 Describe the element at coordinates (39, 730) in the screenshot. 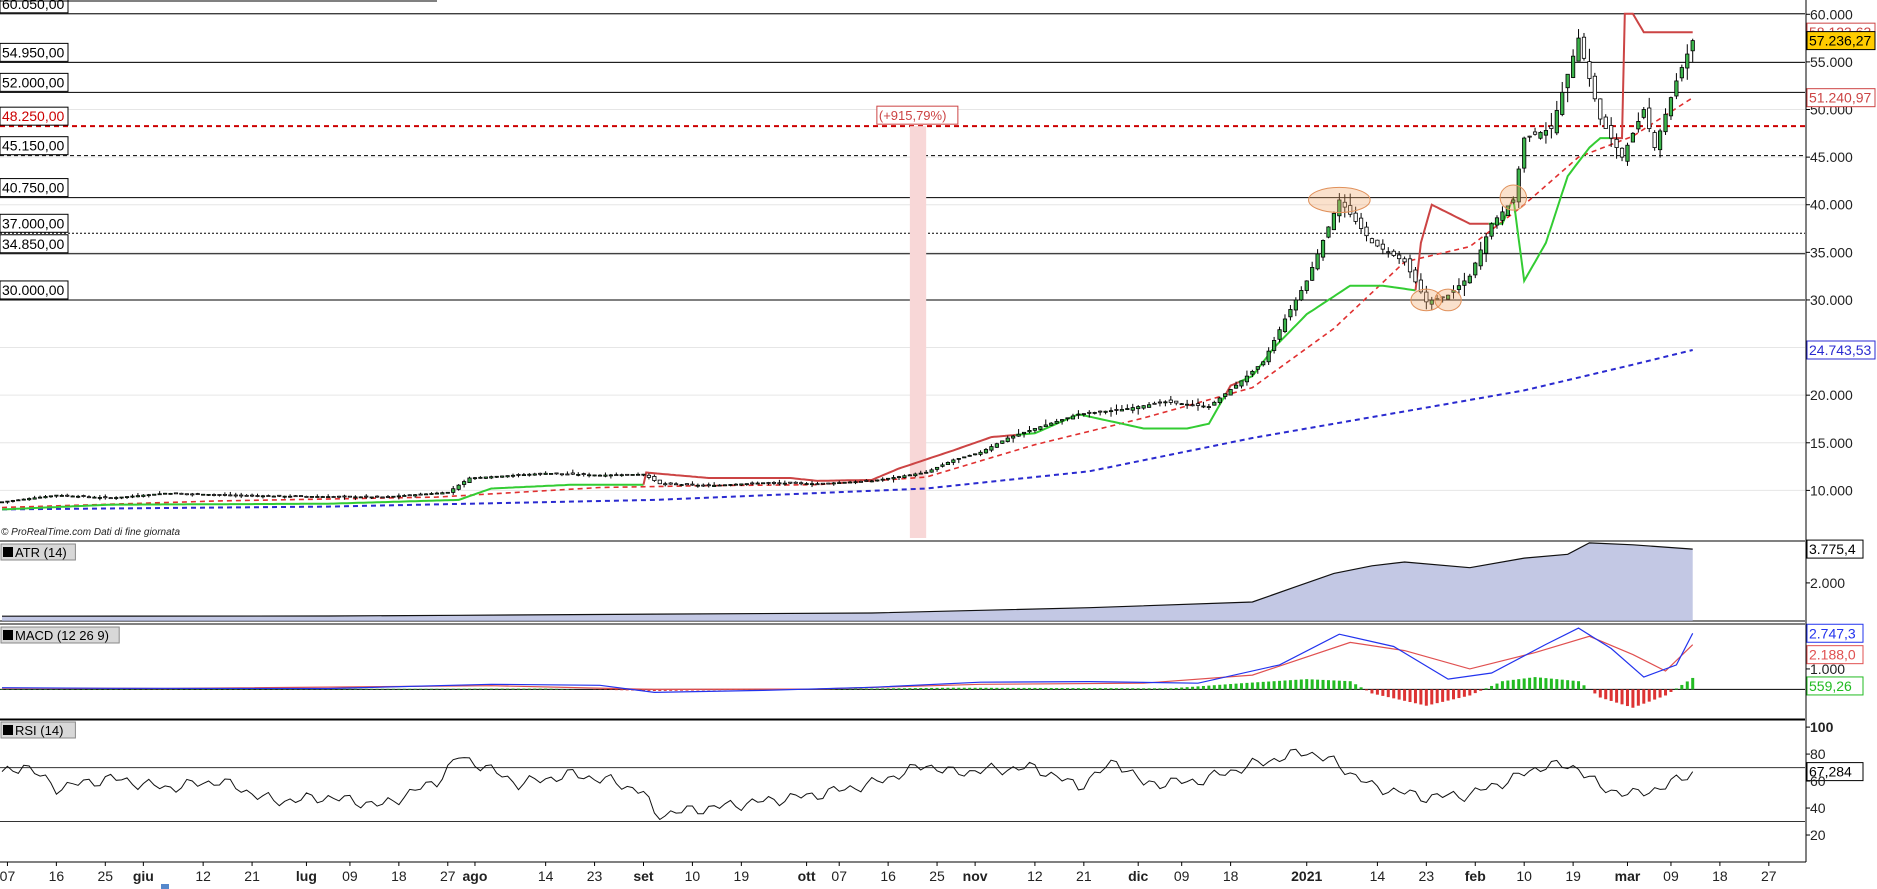

I see `panel-label: RSI (14)` at that location.